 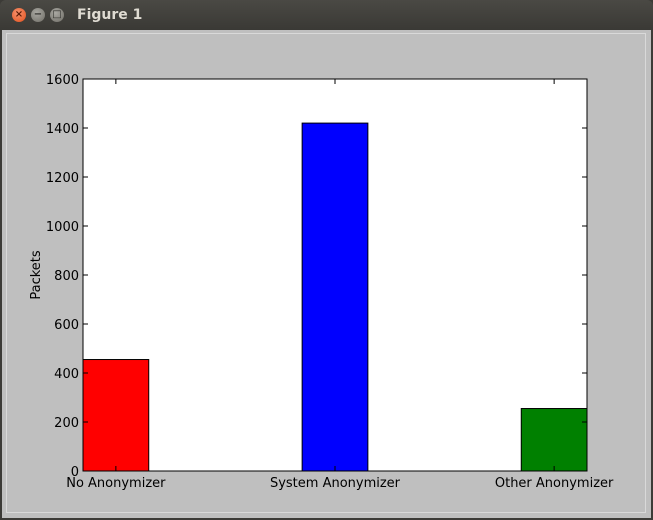 What do you see at coordinates (66, 374) in the screenshot?
I see `y-tick-label: 400` at bounding box center [66, 374].